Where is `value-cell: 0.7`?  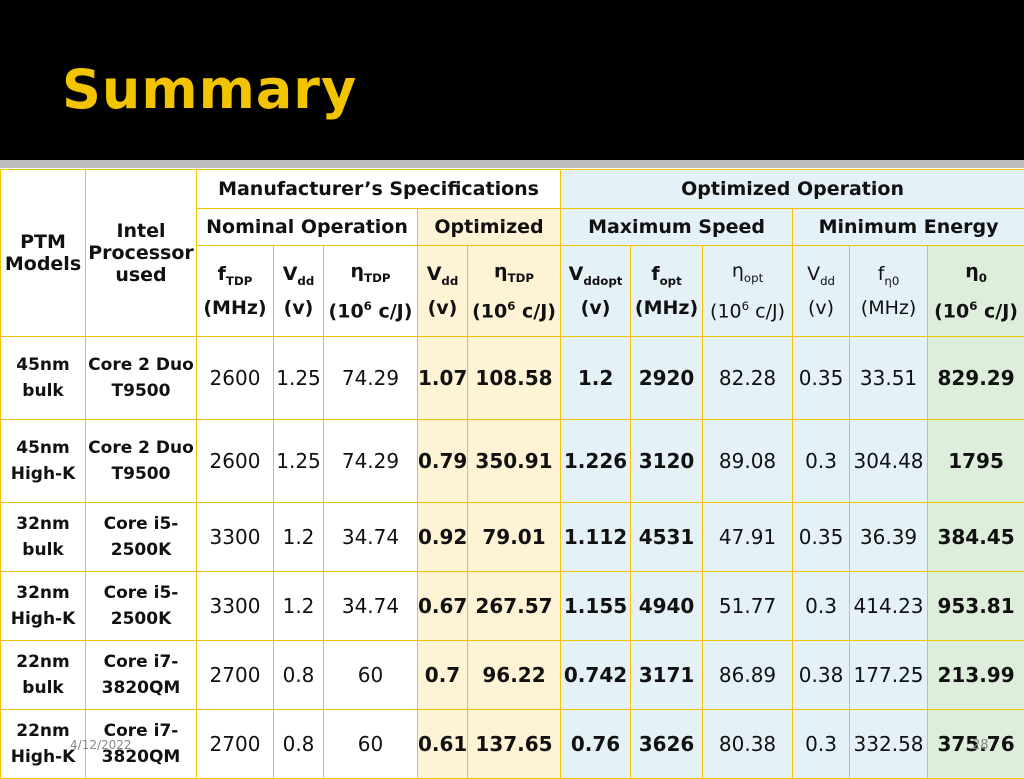 value-cell: 0.7 is located at coordinates (443, 675).